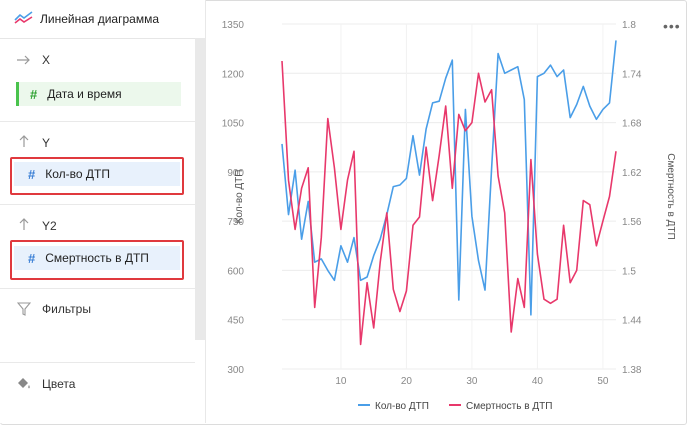 The height and width of the screenshot is (428, 687). Describe the element at coordinates (23, 17) in the screenshot. I see `line-chart-icon` at that location.